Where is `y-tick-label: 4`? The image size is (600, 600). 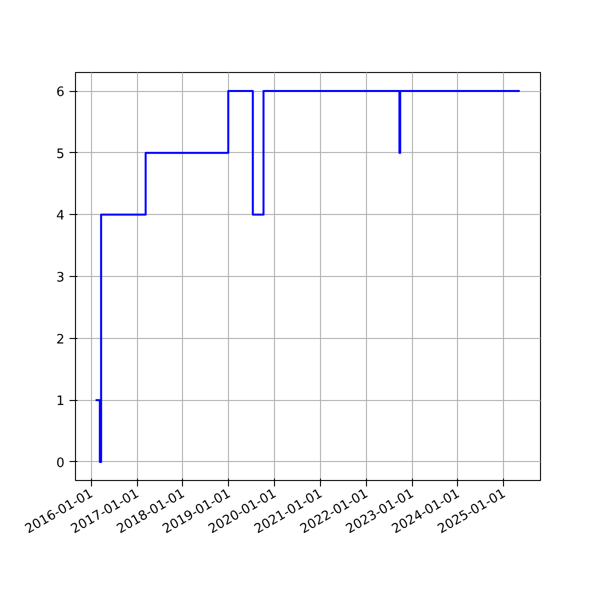 y-tick-label: 4 is located at coordinates (60, 216).